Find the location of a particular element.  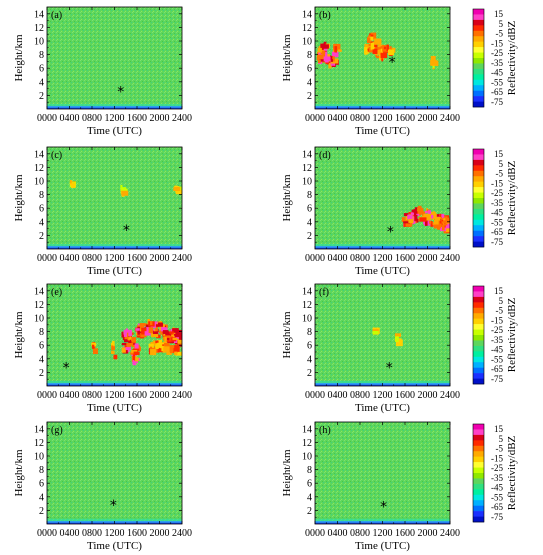

colorbar-tick-label: 5 is located at coordinates (501, 164).